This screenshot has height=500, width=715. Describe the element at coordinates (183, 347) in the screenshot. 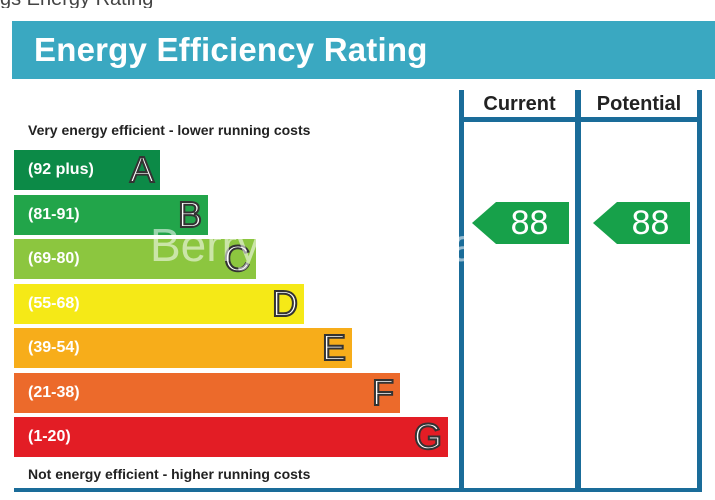

I see `band-e: (39-54) E` at that location.